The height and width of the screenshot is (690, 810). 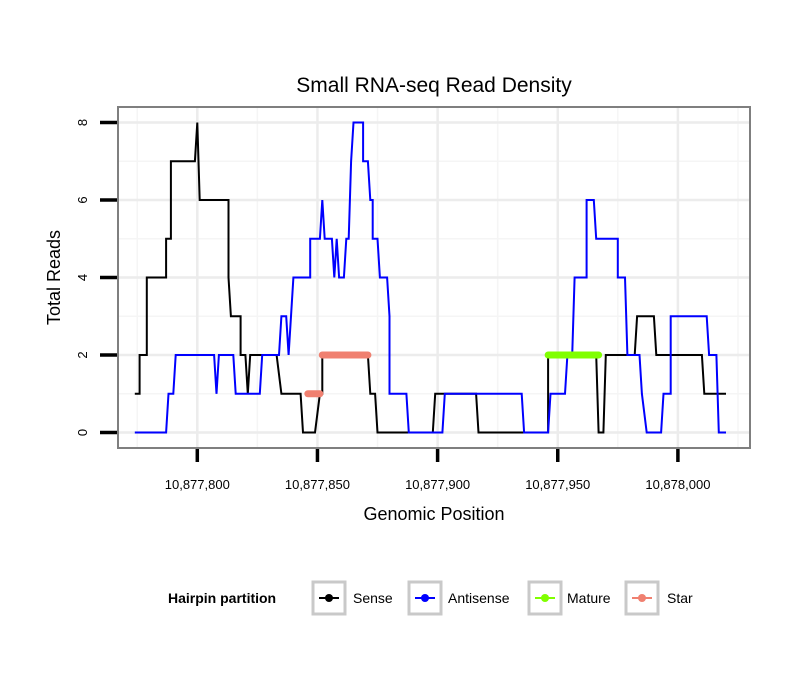 I want to click on legend-key-antisense, so click(x=425, y=598).